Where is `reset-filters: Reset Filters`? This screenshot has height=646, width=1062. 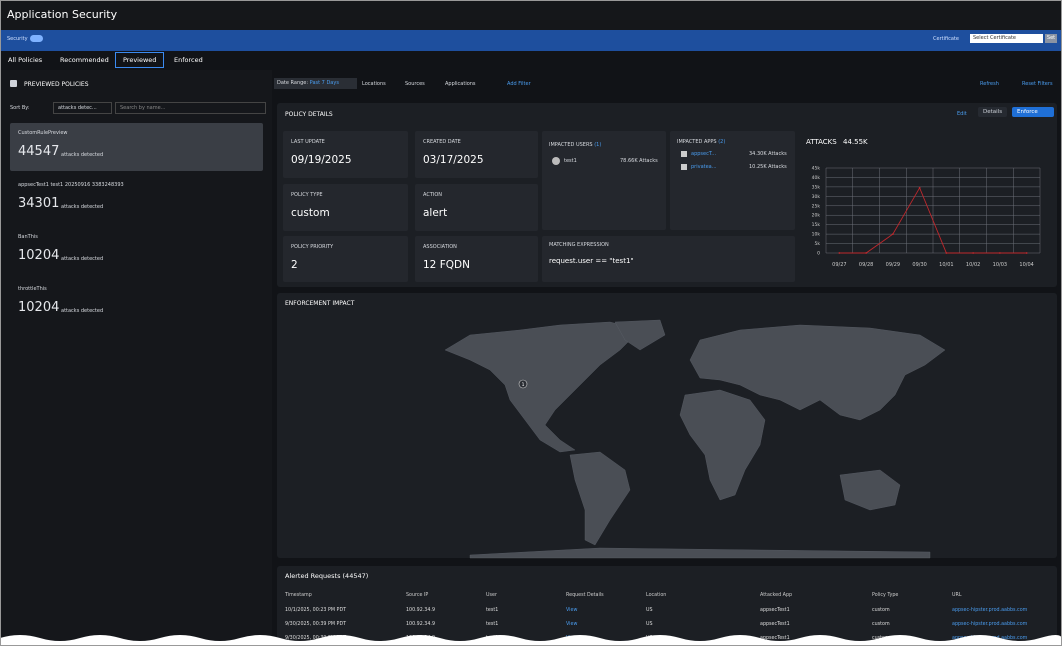
reset-filters: Reset Filters is located at coordinates (1037, 84).